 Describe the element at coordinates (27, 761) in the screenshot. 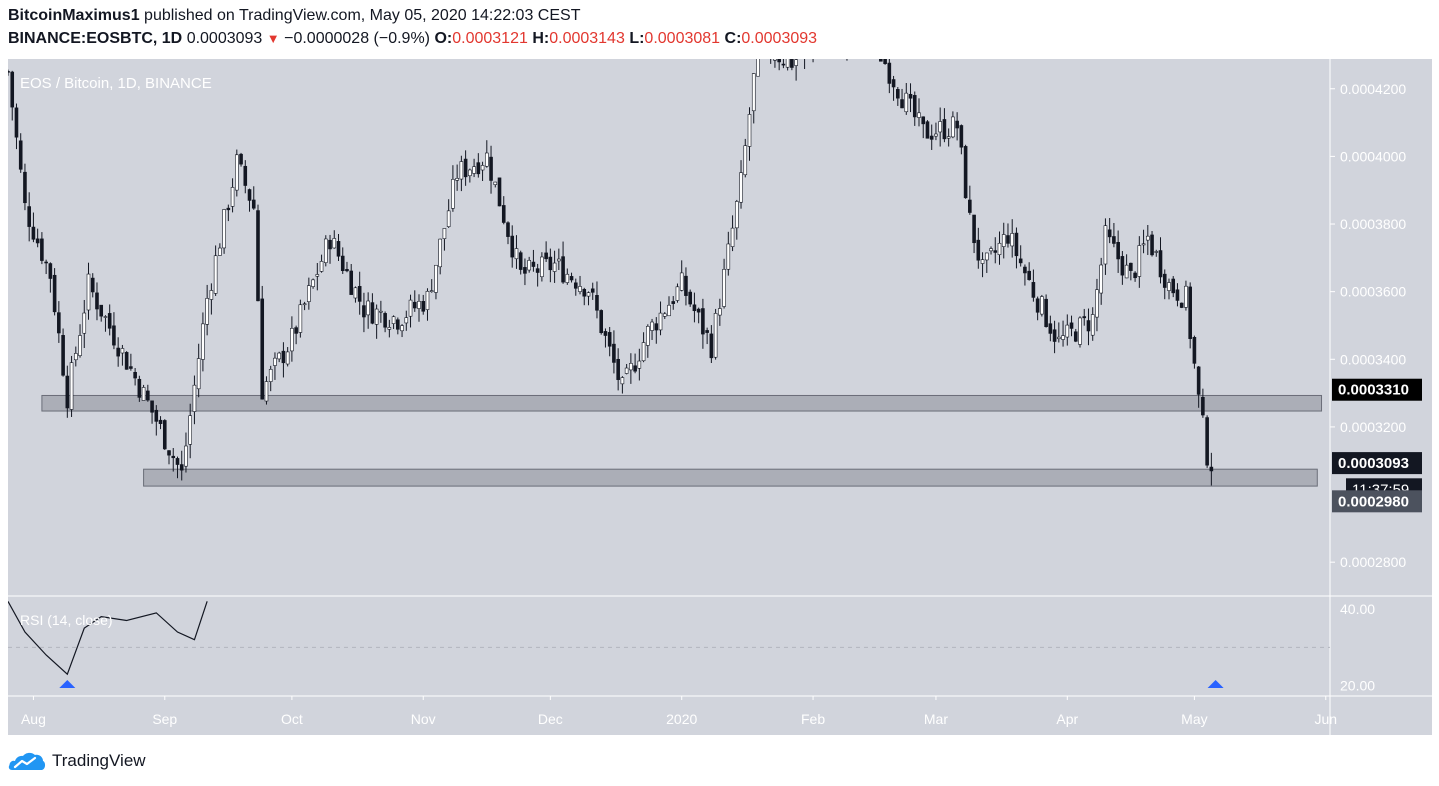

I see `tradingview-logo-icon` at that location.